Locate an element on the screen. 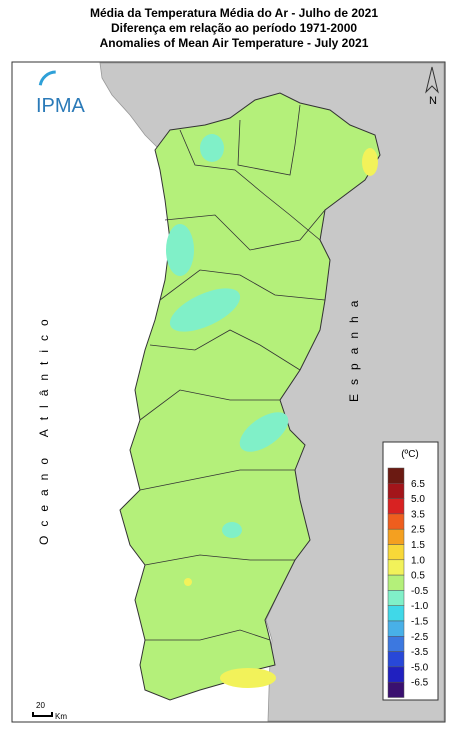  scale-bar is located at coordinates (42, 714).